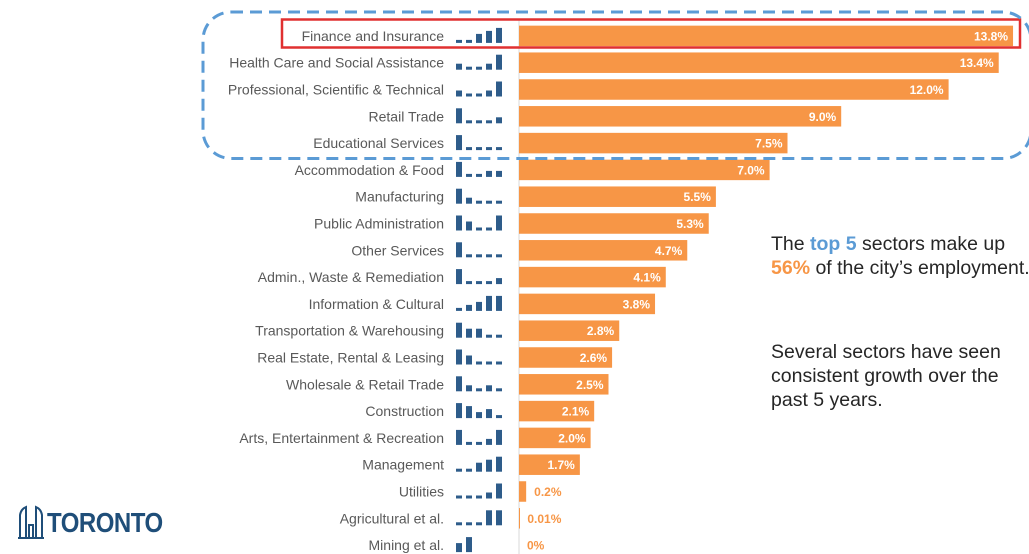  What do you see at coordinates (403, 465) in the screenshot?
I see `category-label: Management` at bounding box center [403, 465].